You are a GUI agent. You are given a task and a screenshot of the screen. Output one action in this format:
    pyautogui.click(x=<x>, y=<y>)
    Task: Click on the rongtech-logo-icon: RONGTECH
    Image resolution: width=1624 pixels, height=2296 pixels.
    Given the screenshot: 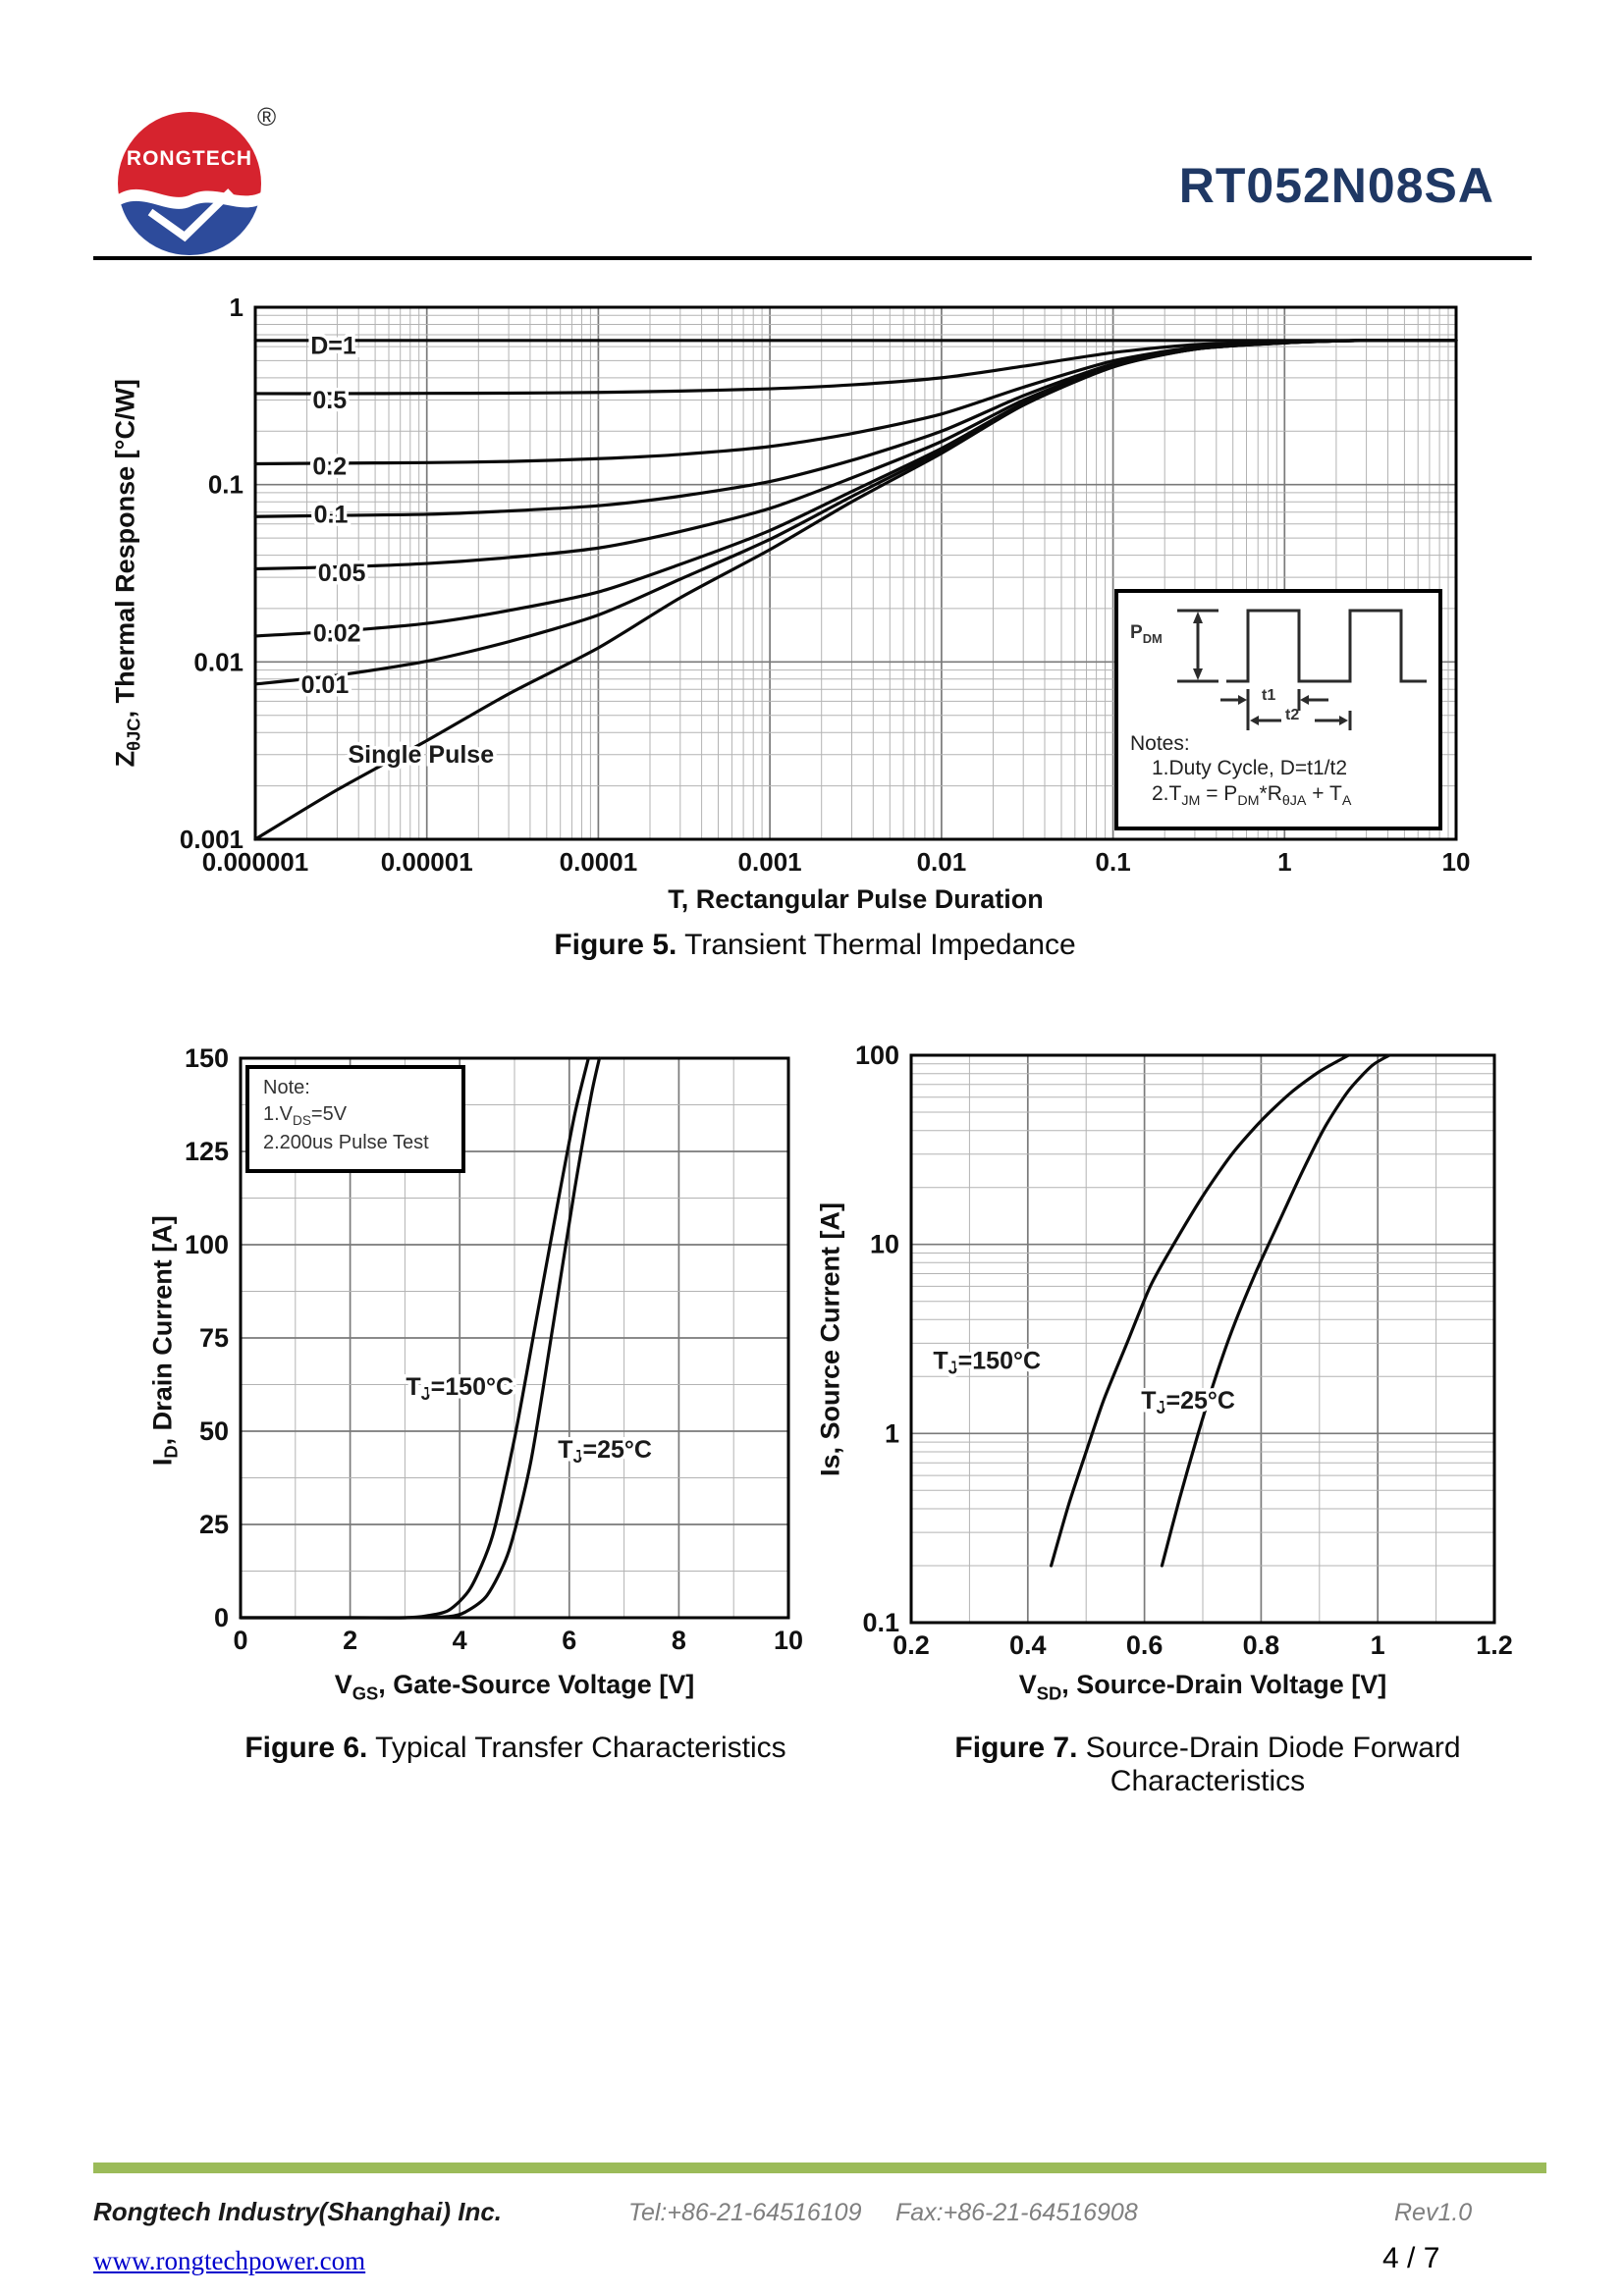 What is the action you would take?
    pyautogui.click(x=189, y=184)
    